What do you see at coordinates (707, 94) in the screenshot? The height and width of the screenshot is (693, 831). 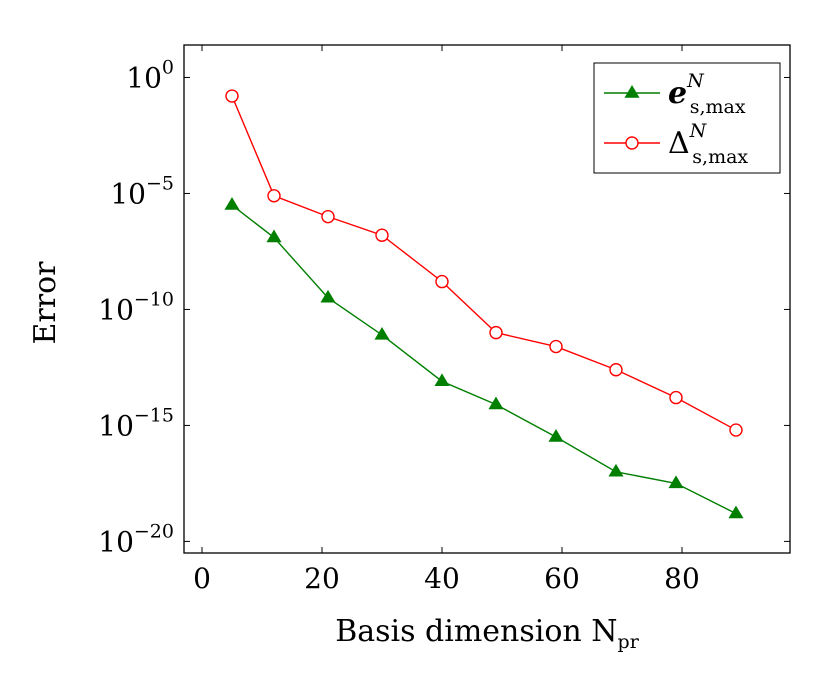 I see `legend-label: eN s,max` at bounding box center [707, 94].